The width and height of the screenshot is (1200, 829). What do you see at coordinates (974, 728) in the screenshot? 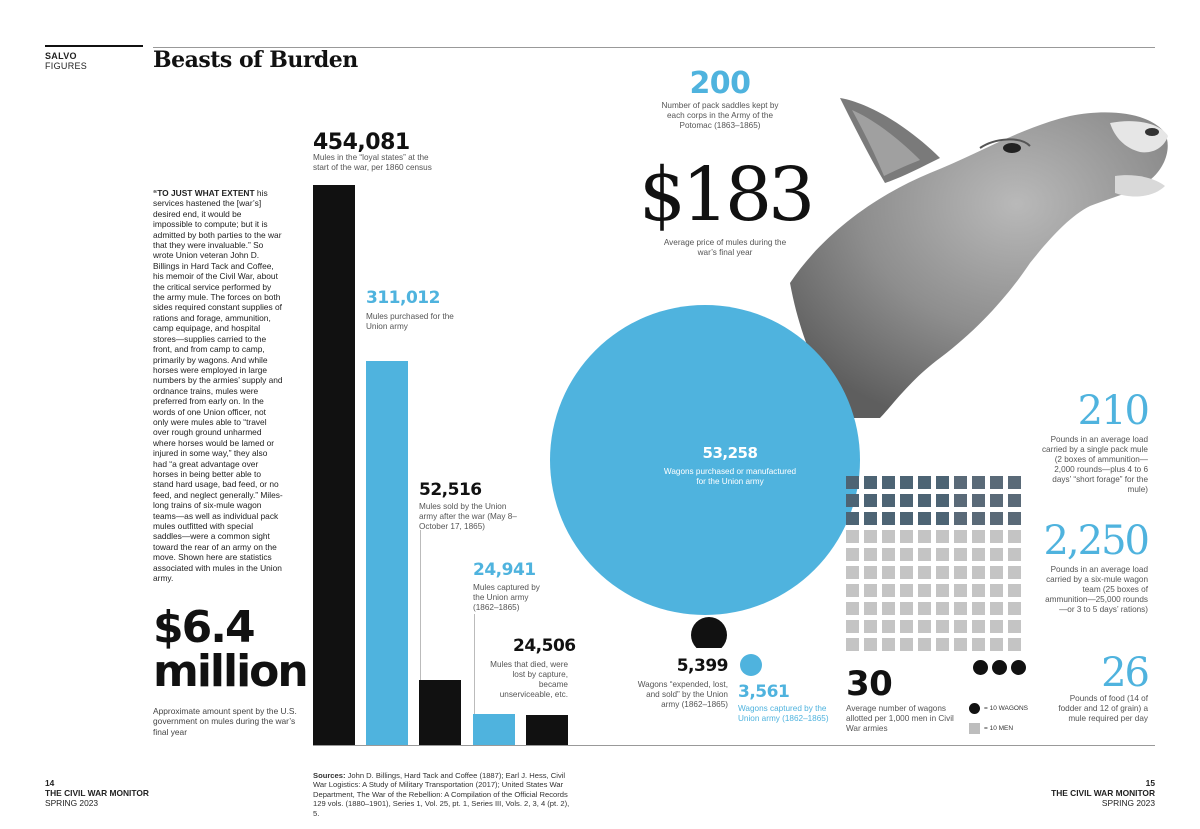
I see `legend-men-square` at bounding box center [974, 728].